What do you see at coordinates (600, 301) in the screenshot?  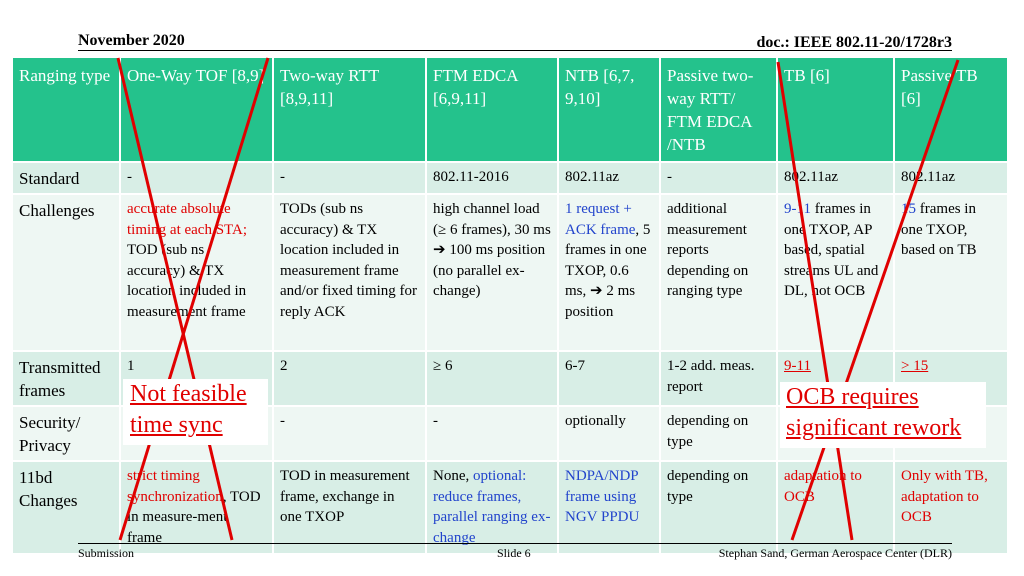 I see `cell-text: 2 ms position` at bounding box center [600, 301].